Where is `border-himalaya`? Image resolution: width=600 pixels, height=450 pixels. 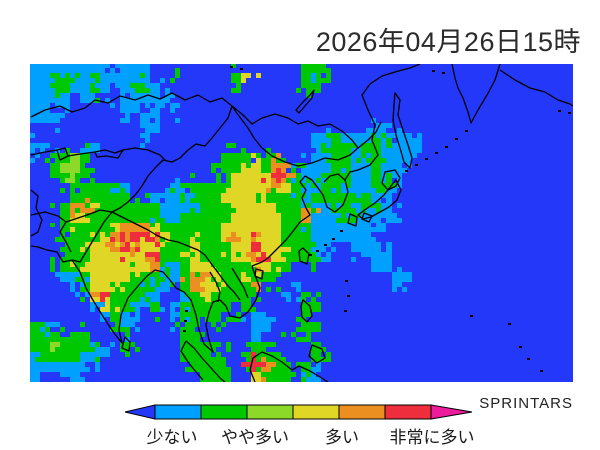
border-himalaya is located at coordinates (167, 245).